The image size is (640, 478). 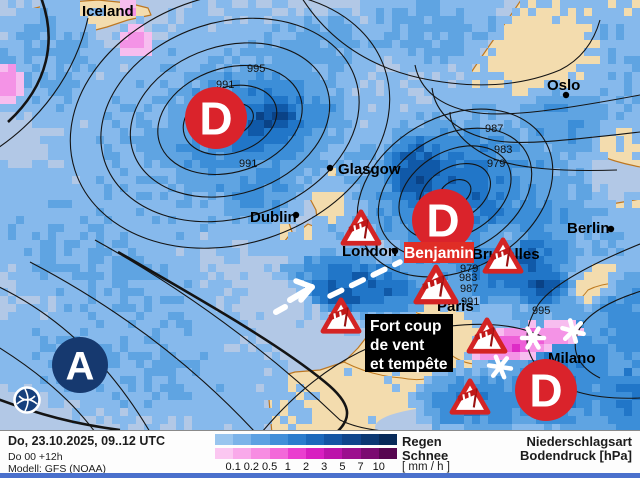 What do you see at coordinates (87, 441) in the screenshot?
I see `forecast-datetime: Do, 23.10.2025, 09..12 UTC` at bounding box center [87, 441].